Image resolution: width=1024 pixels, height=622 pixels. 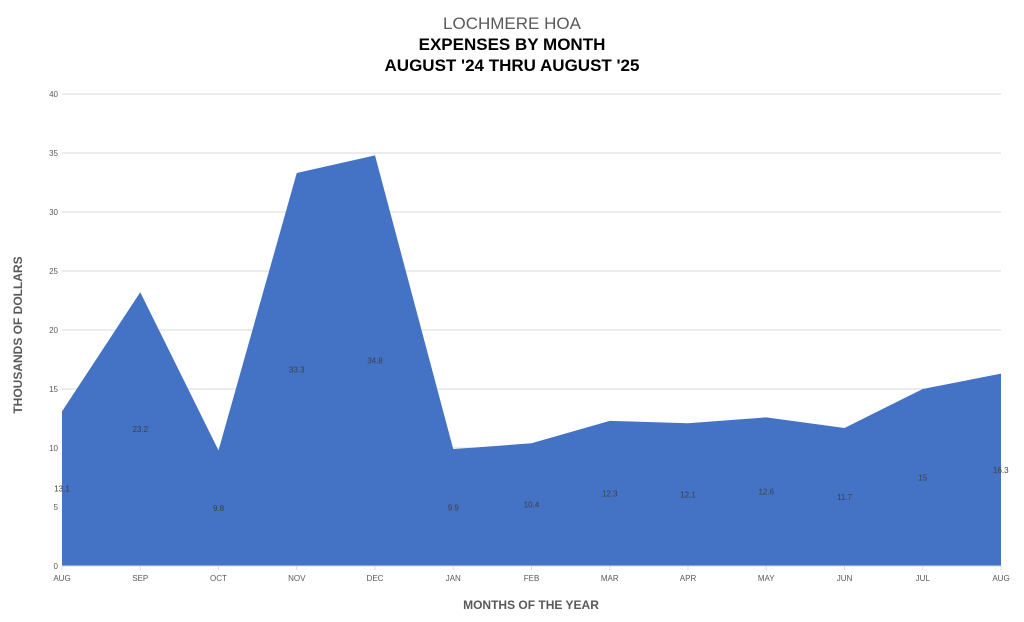 I want to click on x-tick-label: SEP, so click(x=140, y=578).